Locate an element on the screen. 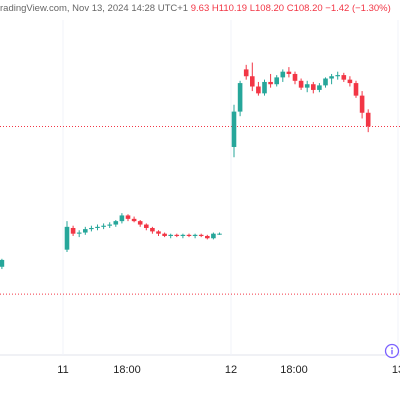 The width and height of the screenshot is (400, 405). header-low: L108.20 is located at coordinates (267, 8).